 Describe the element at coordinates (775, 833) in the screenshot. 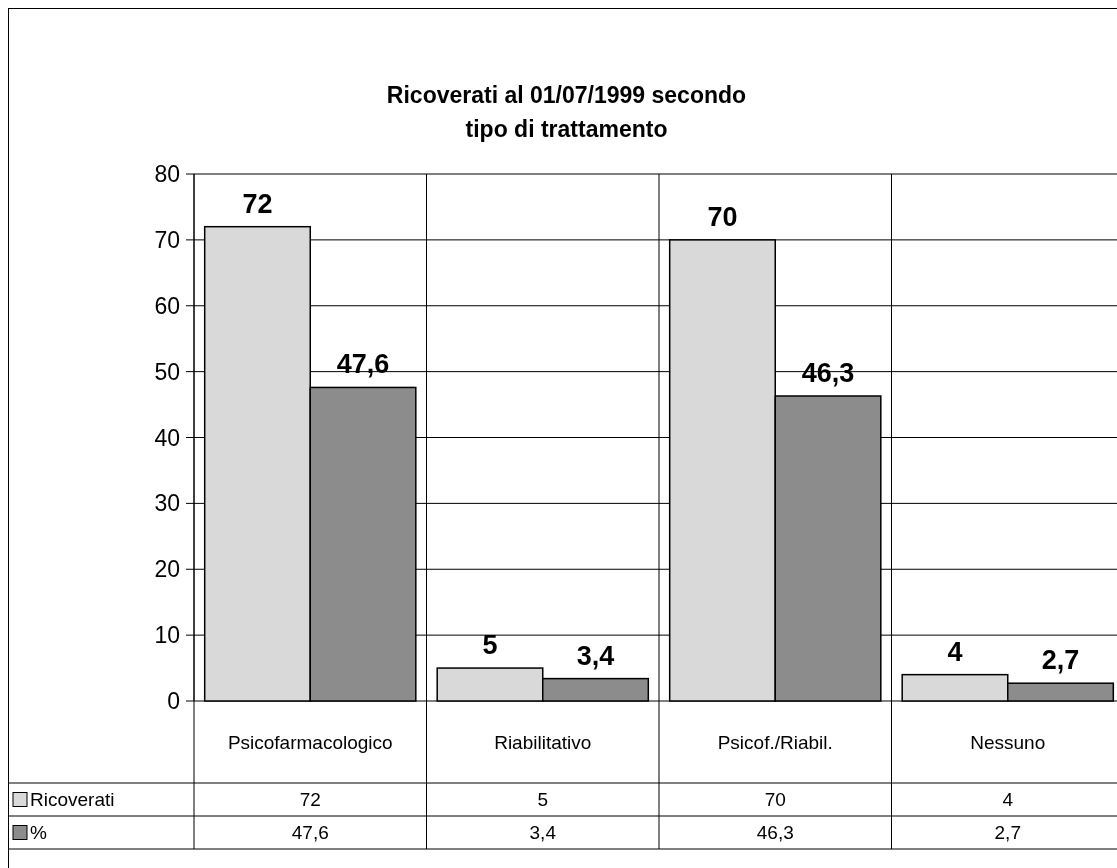

I see `data-label: 46,3` at that location.